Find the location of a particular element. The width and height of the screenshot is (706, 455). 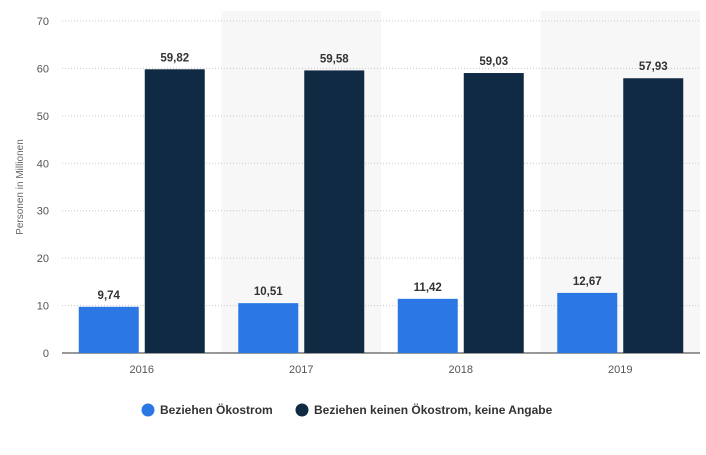

y-tick-labels: 0 10 20 30 40 50 60 70 is located at coordinates (43, 188).